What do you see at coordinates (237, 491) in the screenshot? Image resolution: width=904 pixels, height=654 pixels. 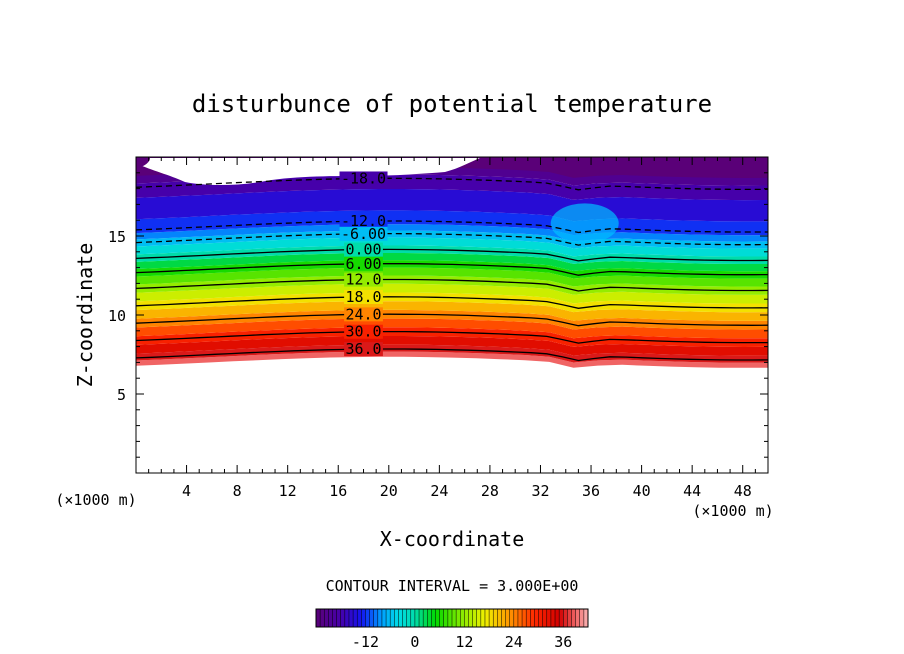 I see `x-tick-label: 8` at bounding box center [237, 491].